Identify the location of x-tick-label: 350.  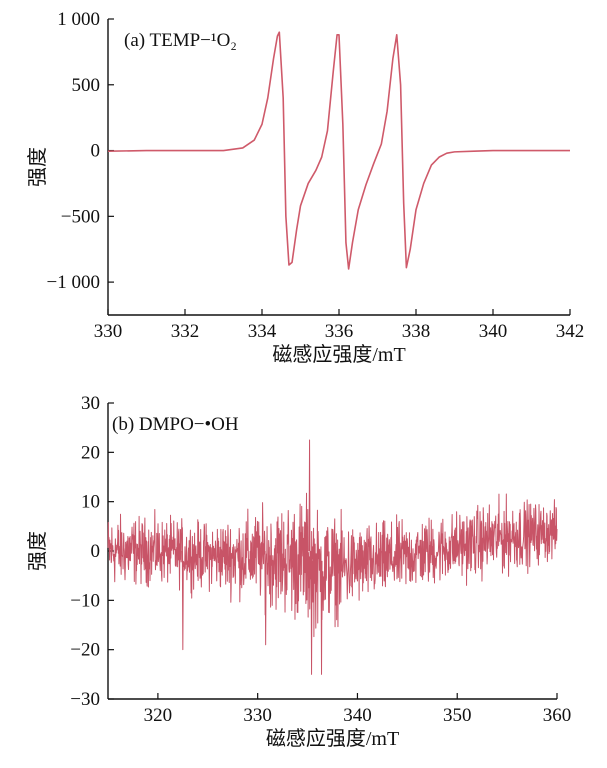
(457, 715).